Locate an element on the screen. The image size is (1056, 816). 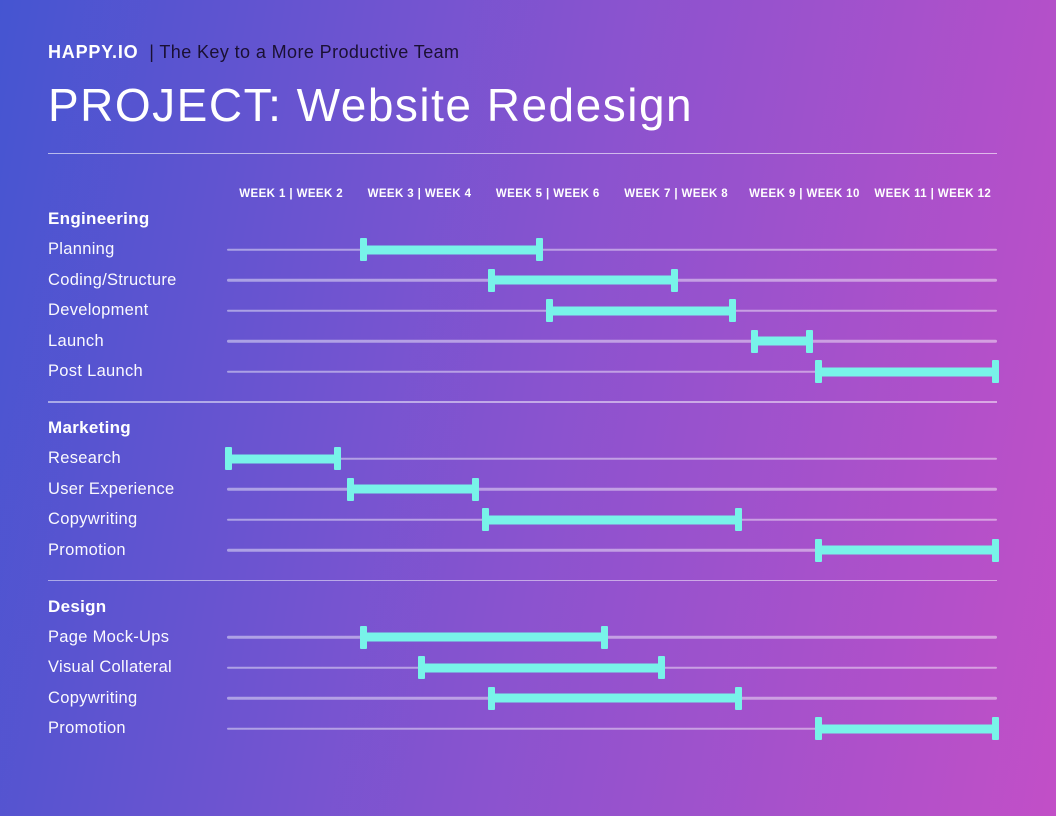
task-label: Planning is located at coordinates (81, 249).